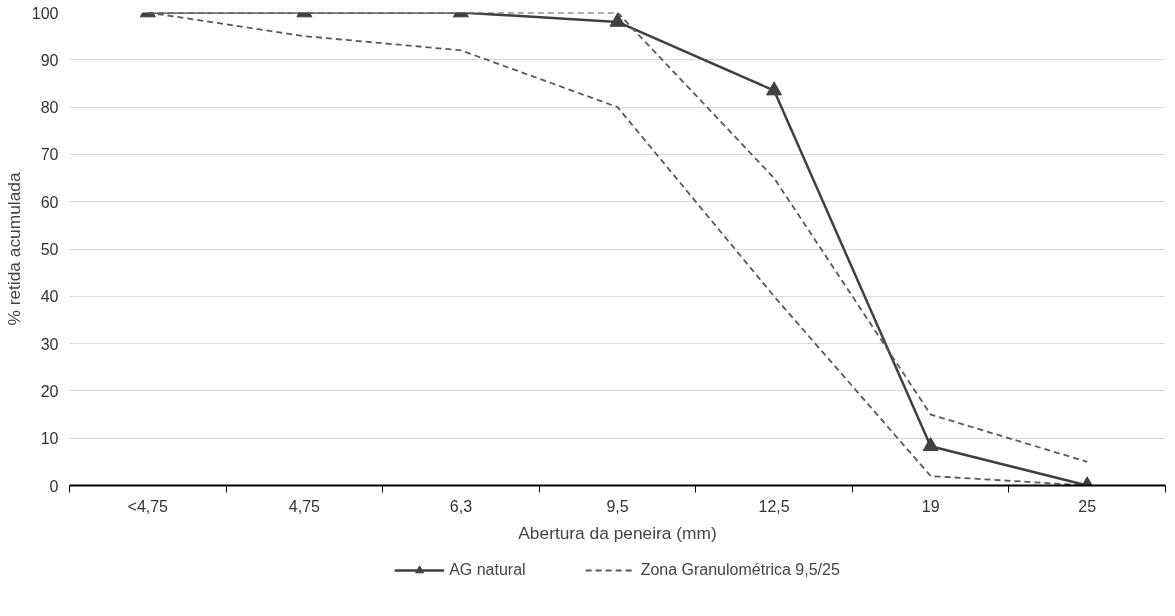 The width and height of the screenshot is (1175, 616). What do you see at coordinates (304, 506) in the screenshot?
I see `x-tick-label: 4,75` at bounding box center [304, 506].